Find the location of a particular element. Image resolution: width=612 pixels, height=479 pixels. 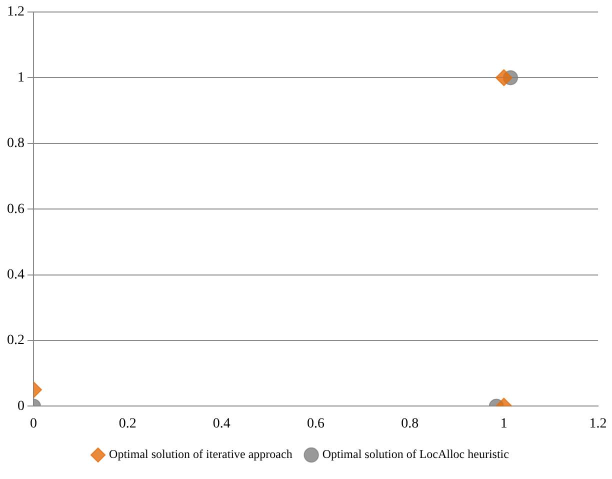

legend-label: Optimal solution of LocAlloc heuristic is located at coordinates (415, 454).